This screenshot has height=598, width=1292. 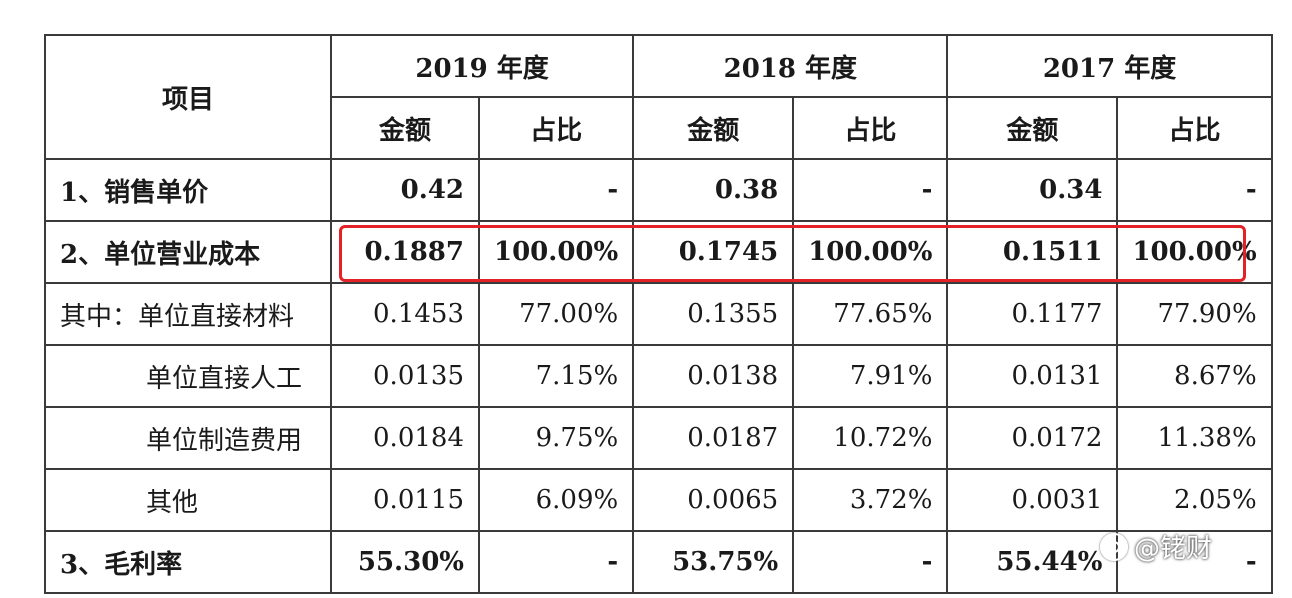 What do you see at coordinates (556, 314) in the screenshot?
I see `cell-value: 77.00%` at bounding box center [556, 314].